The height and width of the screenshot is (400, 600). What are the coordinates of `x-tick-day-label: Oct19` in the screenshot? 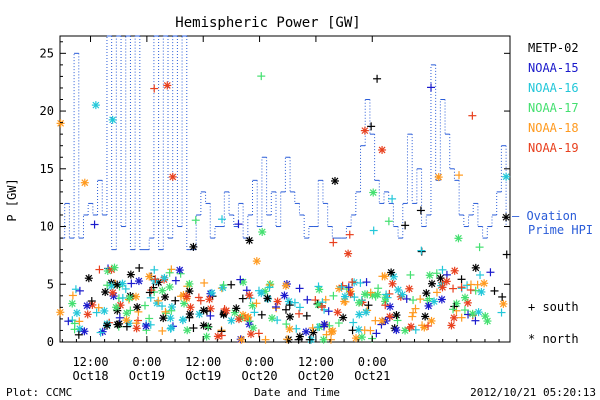 It's located at (203, 376).